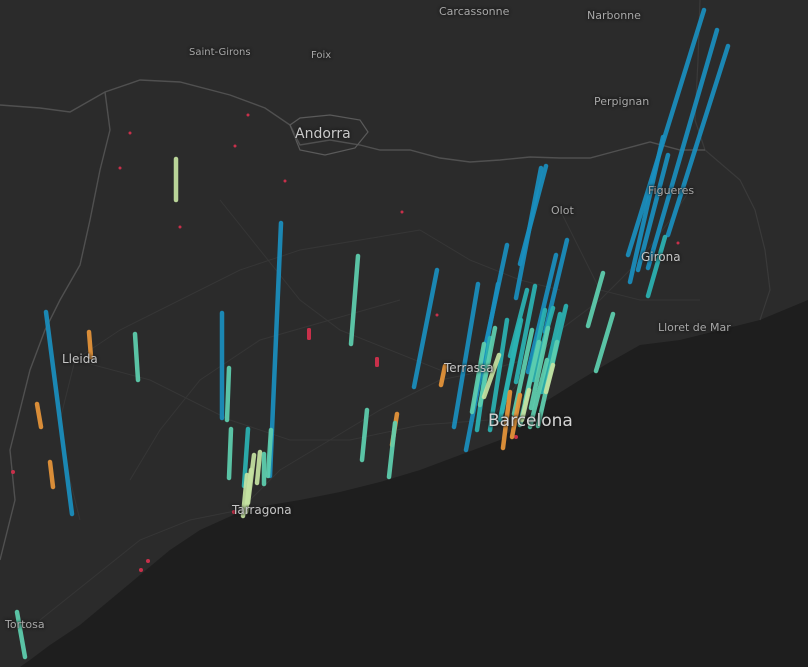 The height and width of the screenshot is (667, 808). I want to click on label-lleida: Lleida, so click(80, 359).